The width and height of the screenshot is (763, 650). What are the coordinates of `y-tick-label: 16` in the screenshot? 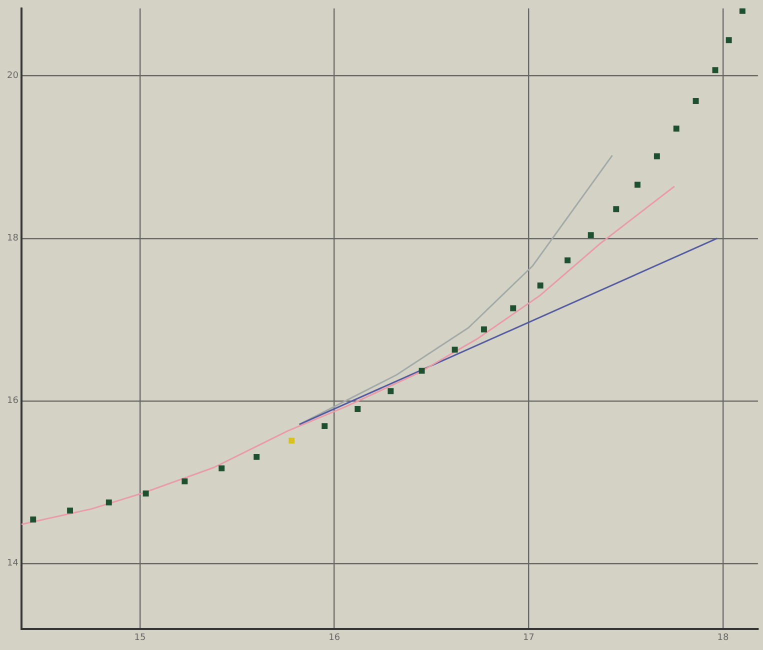 It's located at (13, 401).